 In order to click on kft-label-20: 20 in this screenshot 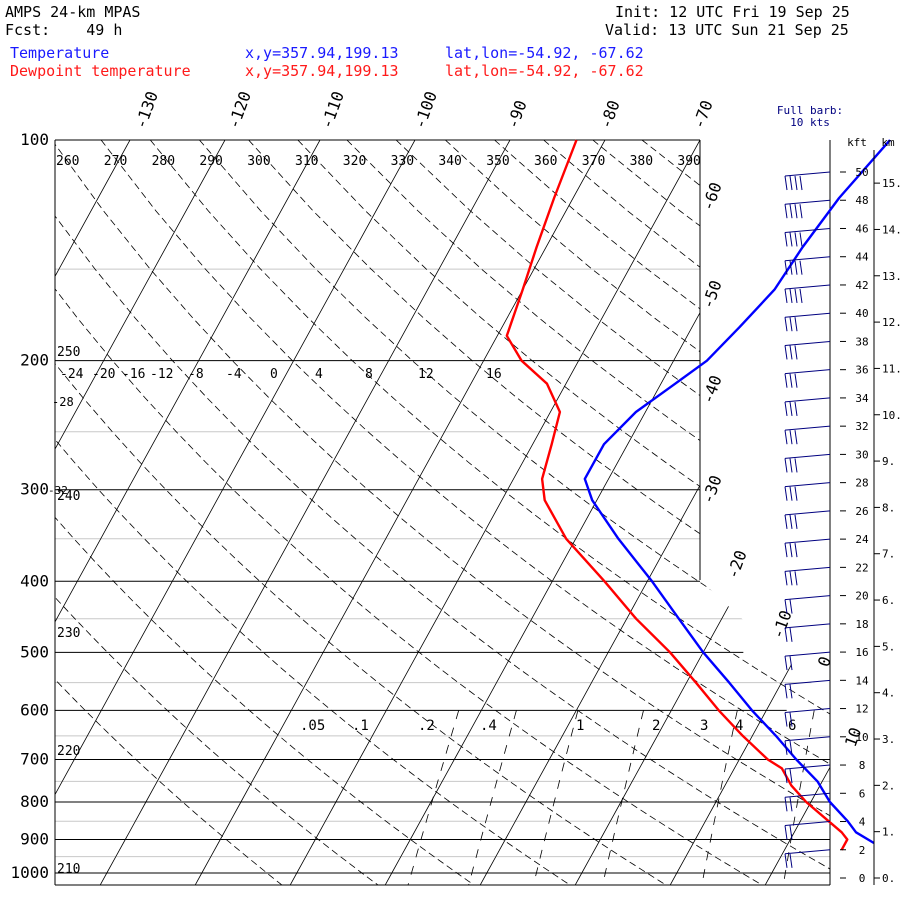, I will do `click(861, 596)`.